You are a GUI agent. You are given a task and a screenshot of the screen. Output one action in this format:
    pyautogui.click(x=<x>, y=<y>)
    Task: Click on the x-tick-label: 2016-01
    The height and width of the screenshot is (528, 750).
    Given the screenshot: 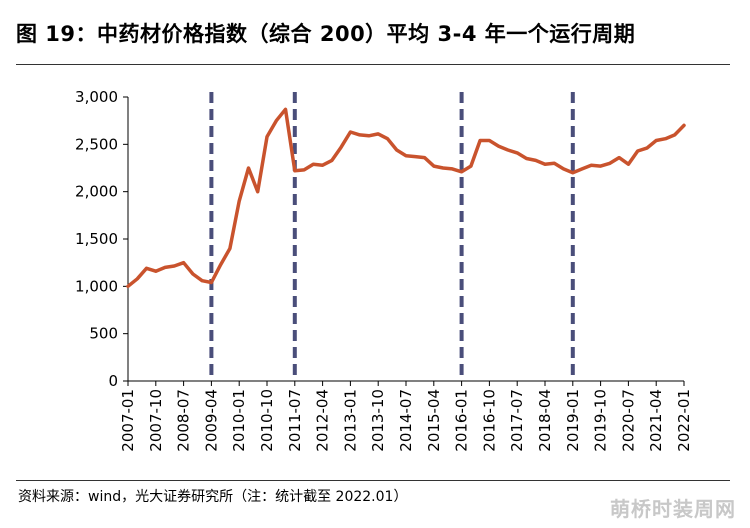 What is the action you would take?
    pyautogui.click(x=462, y=420)
    